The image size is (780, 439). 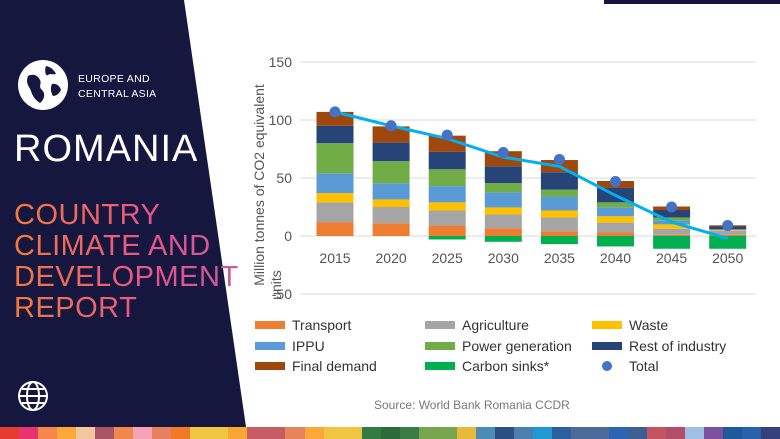 I want to click on legend-item: Total, so click(x=625, y=366).